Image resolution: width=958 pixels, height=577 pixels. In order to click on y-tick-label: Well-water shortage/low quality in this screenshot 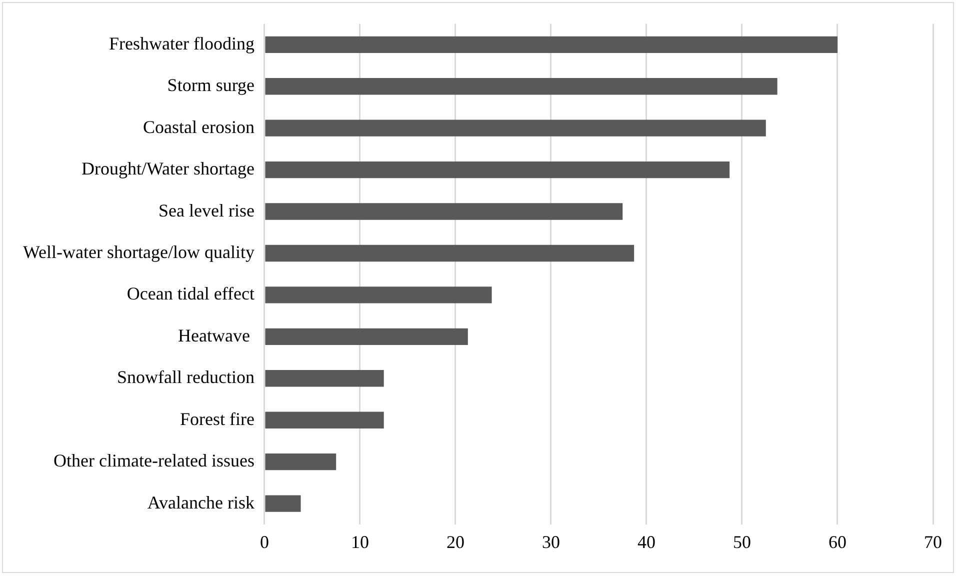, I will do `click(138, 252)`.